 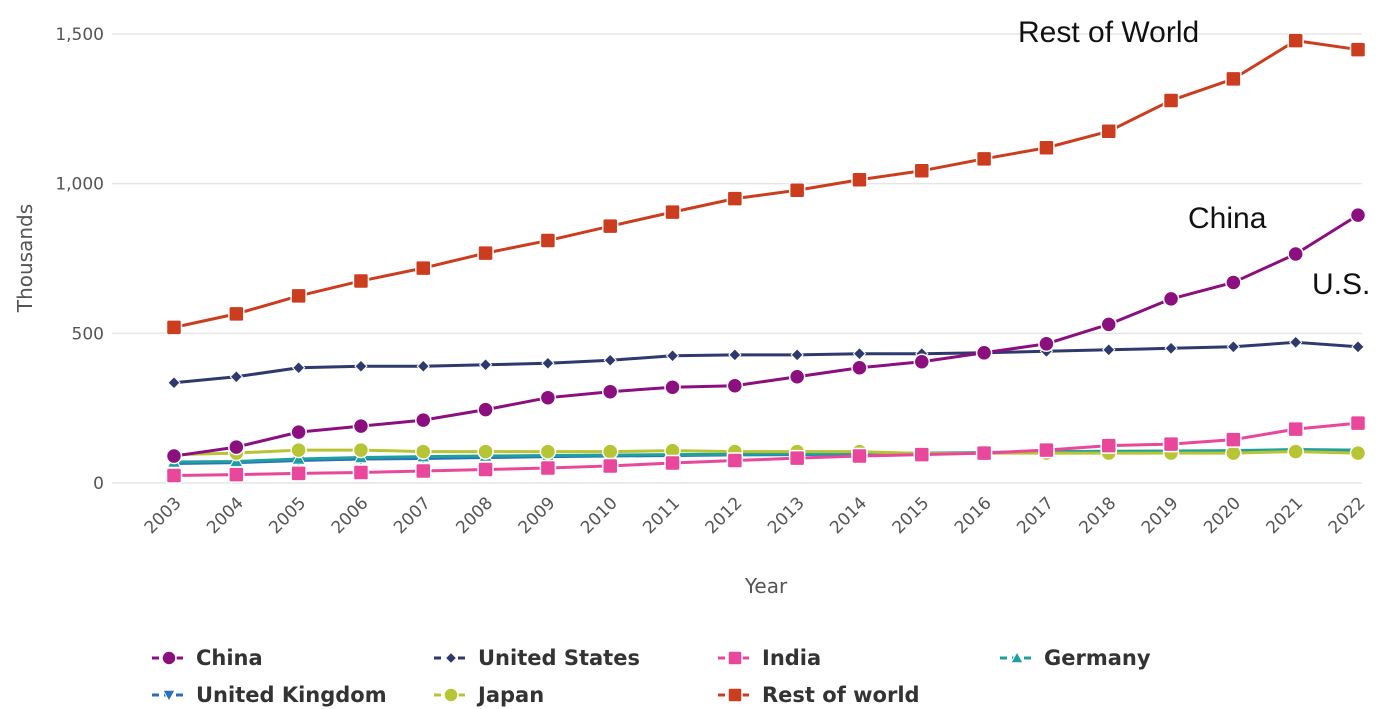 I want to click on point-rest-of-world-2019, so click(x=1171, y=100).